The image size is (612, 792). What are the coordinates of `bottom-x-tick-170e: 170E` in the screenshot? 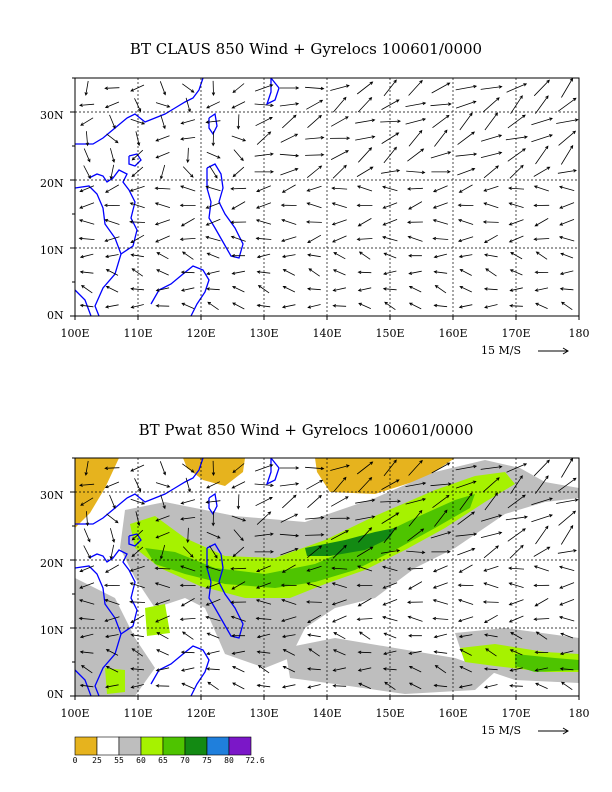 It's located at (516, 713).